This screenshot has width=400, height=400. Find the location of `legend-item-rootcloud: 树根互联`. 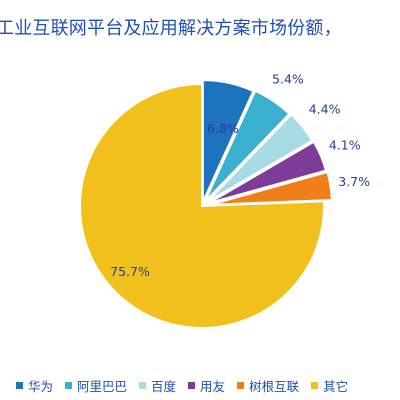

legend-item-rootcloud: 树根互联 is located at coordinates (268, 385).